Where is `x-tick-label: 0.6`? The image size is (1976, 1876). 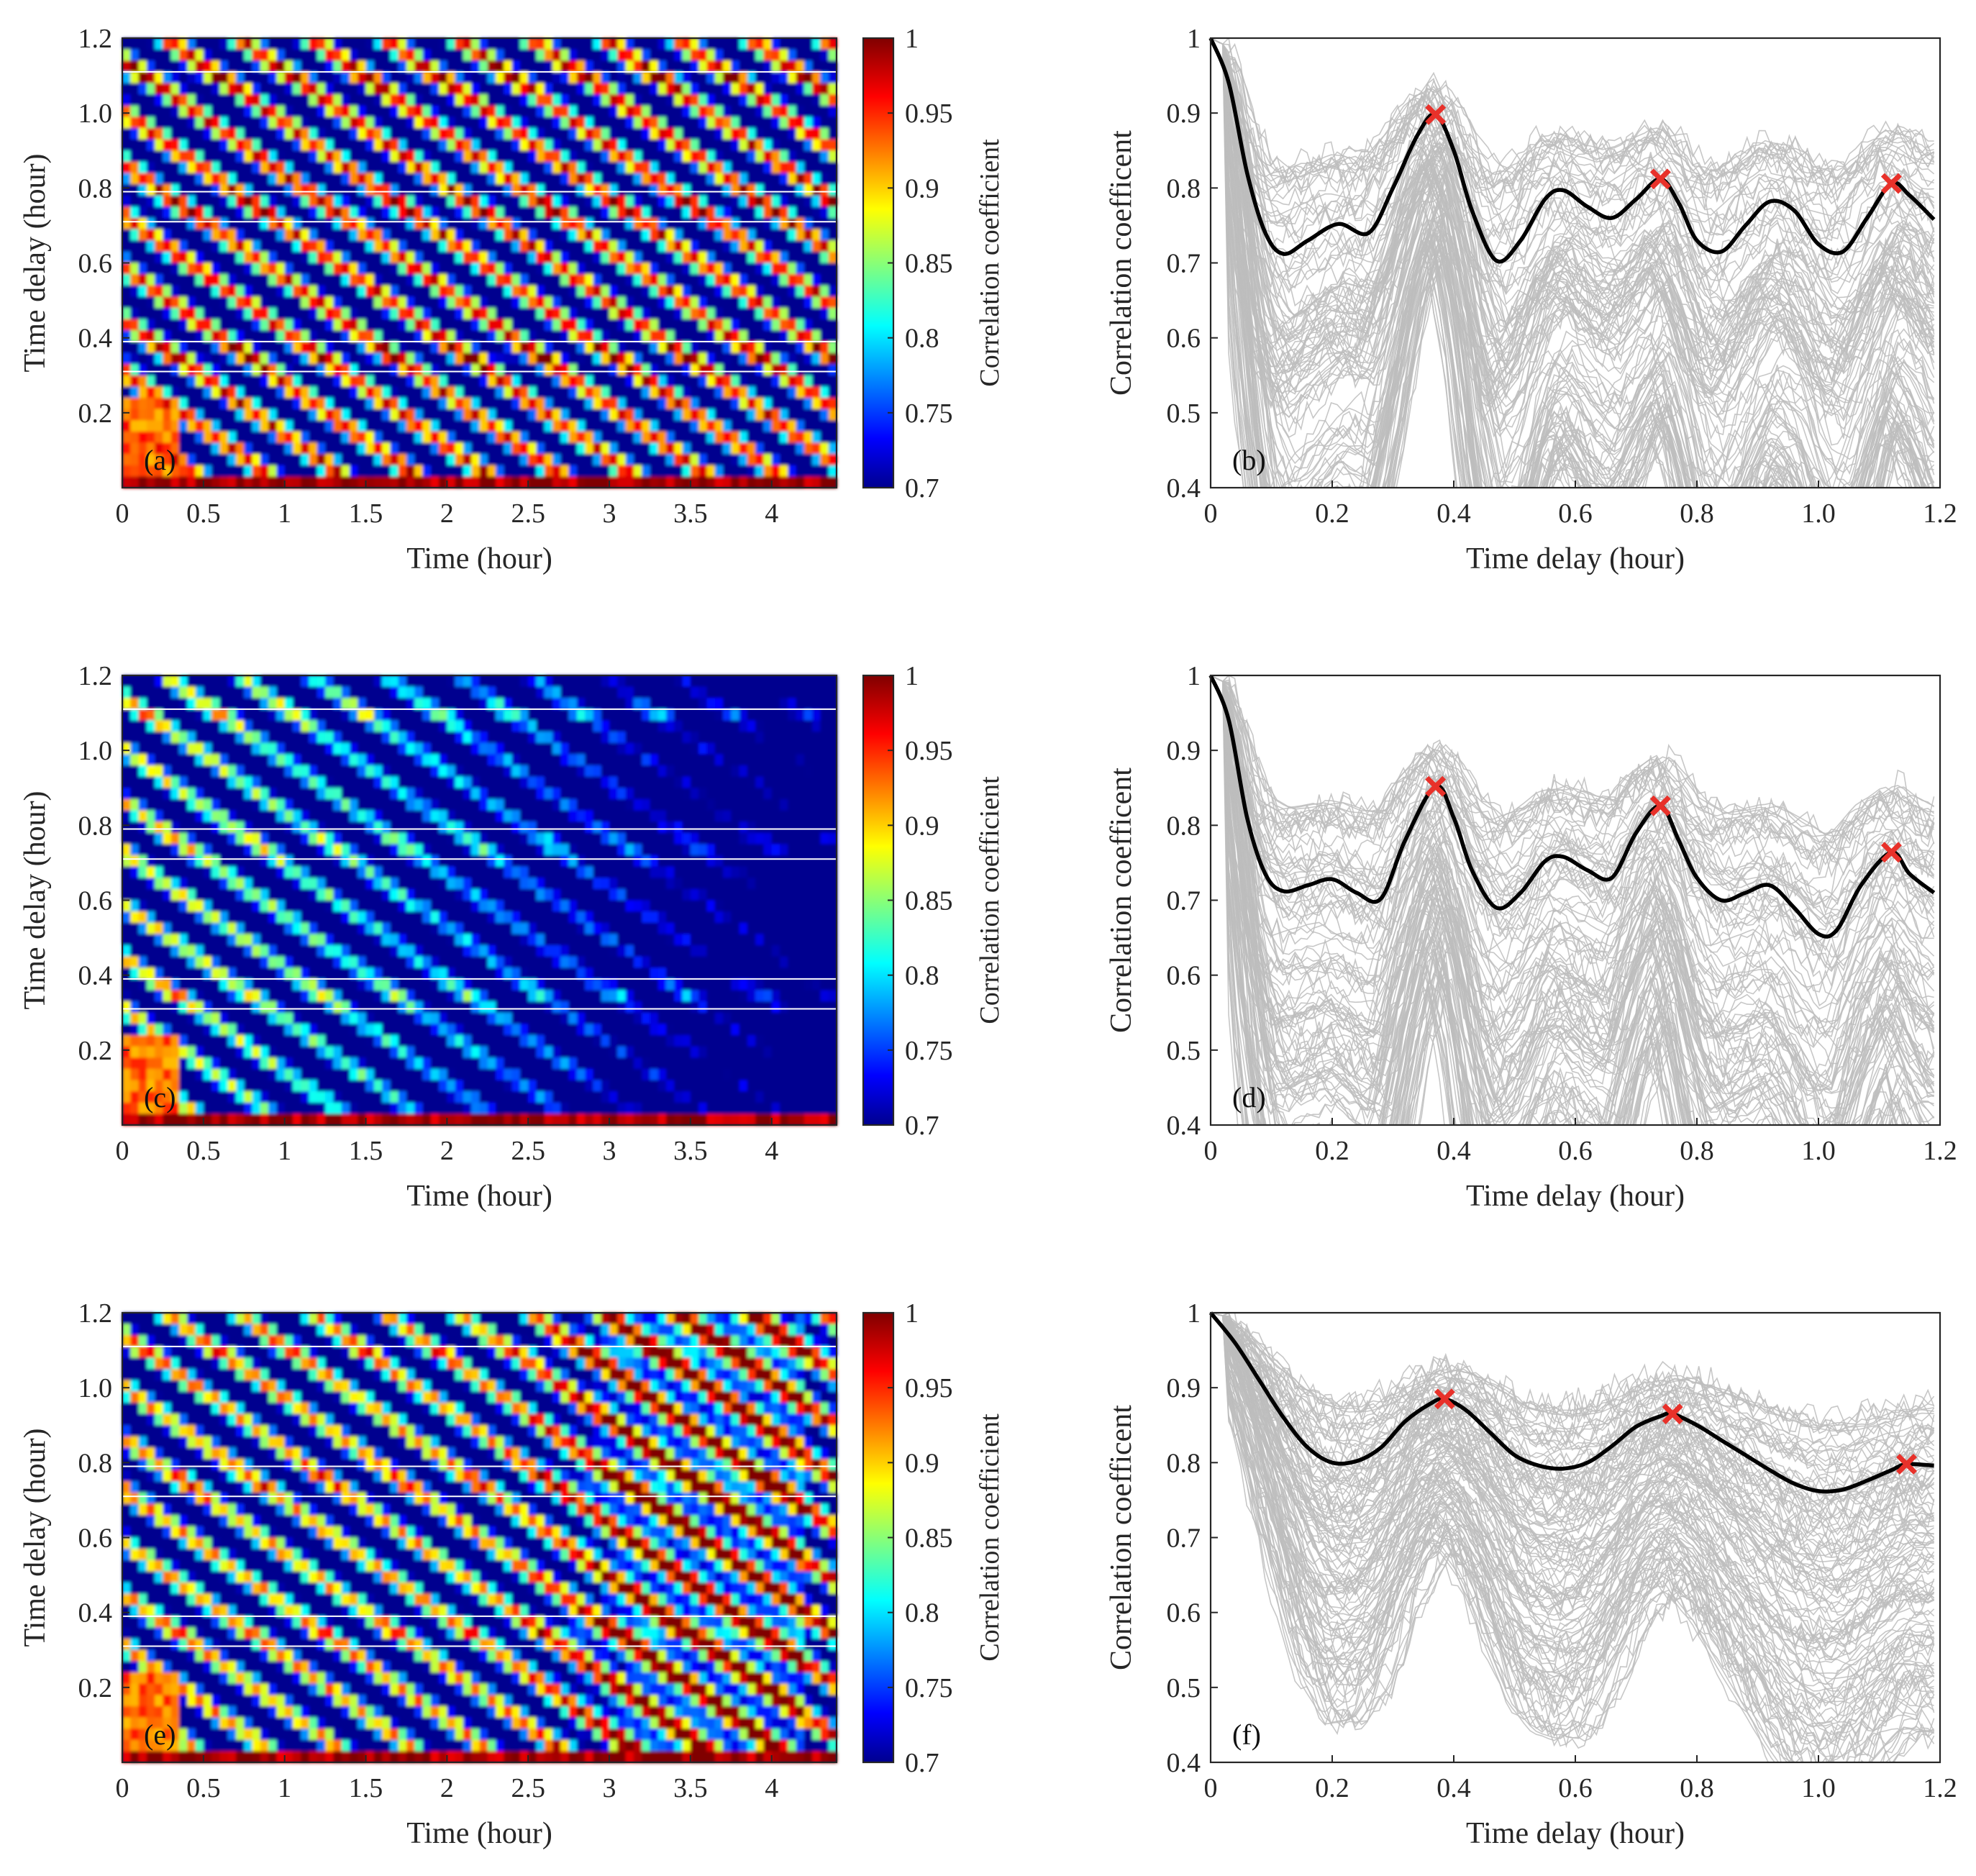 x-tick-label: 0.6 is located at coordinates (1575, 513).